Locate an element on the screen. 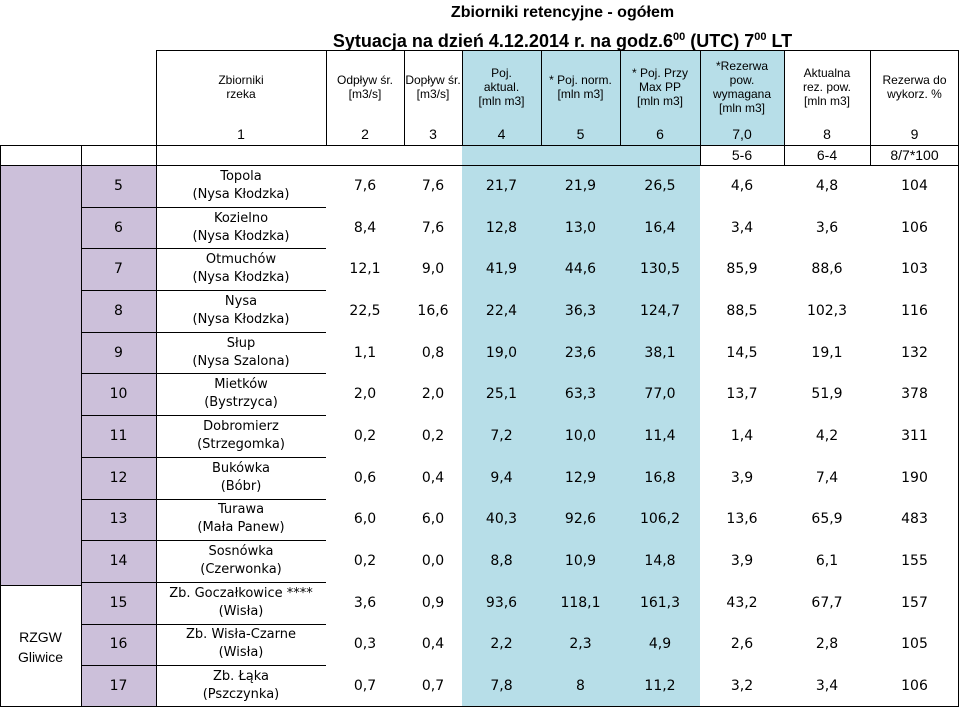  value-cell: 10,0 is located at coordinates (580, 435).